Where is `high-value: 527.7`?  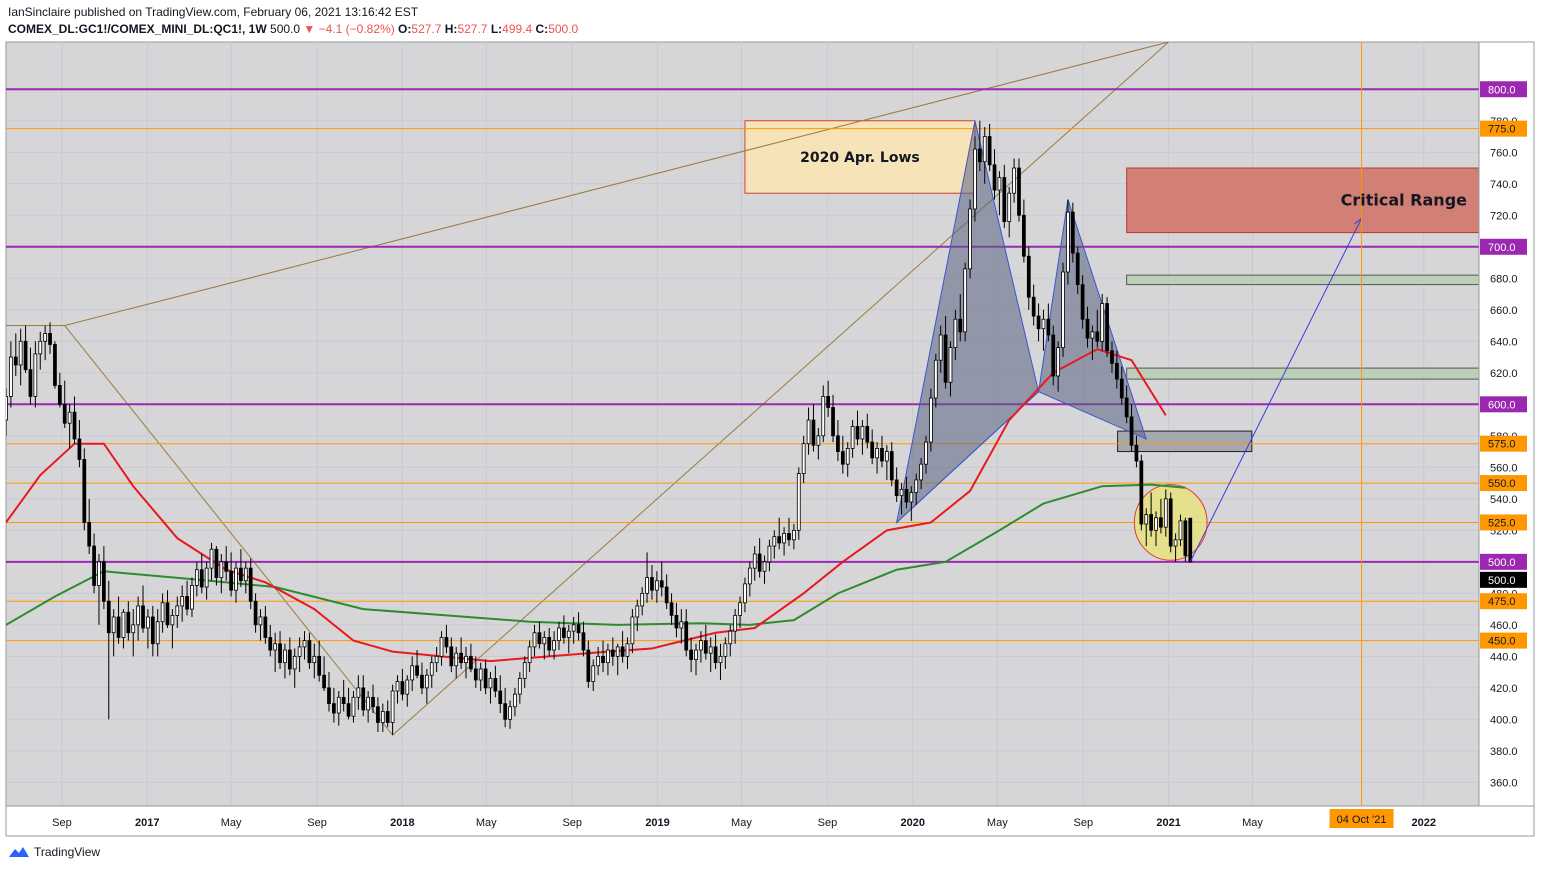 high-value: 527.7 is located at coordinates (472, 29).